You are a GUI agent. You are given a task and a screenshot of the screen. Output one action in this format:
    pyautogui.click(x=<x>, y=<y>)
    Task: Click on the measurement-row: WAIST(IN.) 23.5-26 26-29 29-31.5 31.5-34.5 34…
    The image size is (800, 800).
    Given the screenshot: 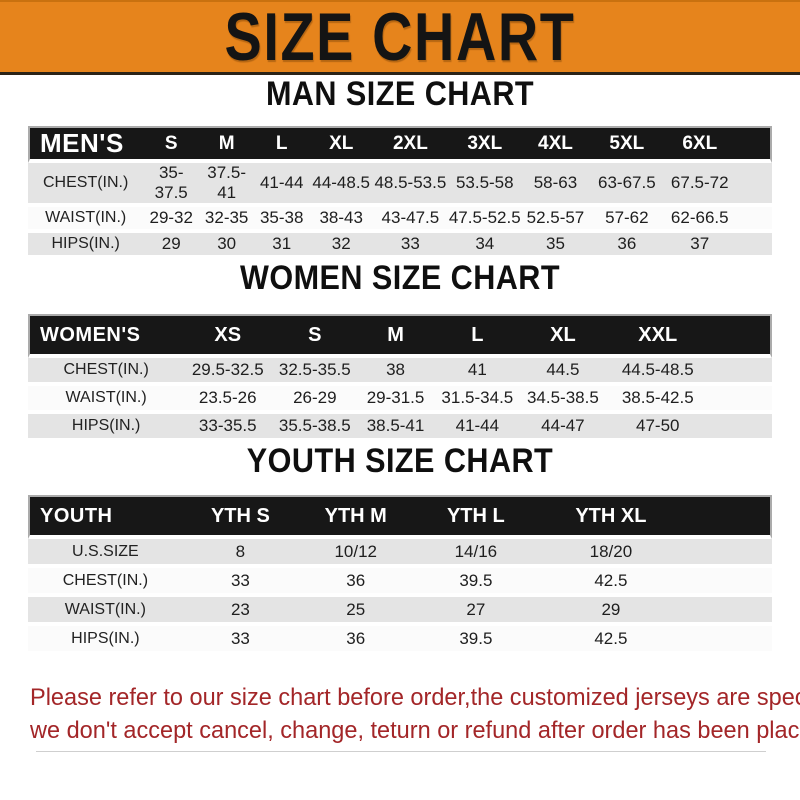 What is the action you would take?
    pyautogui.click(x=400, y=400)
    